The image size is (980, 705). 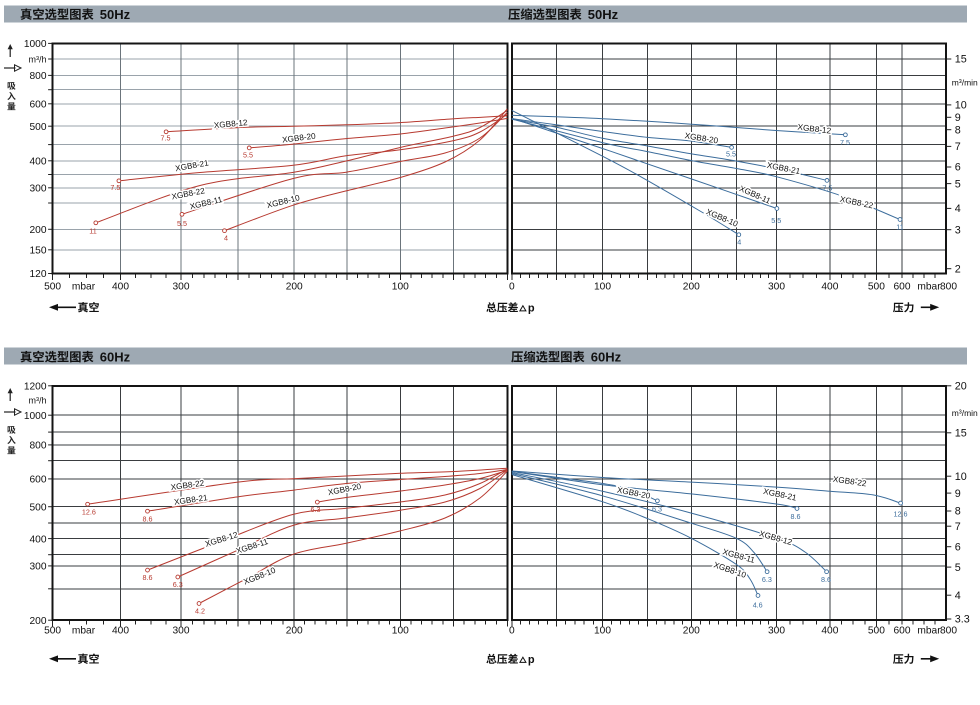 I want to click on svg-text: 3, so click(x=958, y=230).